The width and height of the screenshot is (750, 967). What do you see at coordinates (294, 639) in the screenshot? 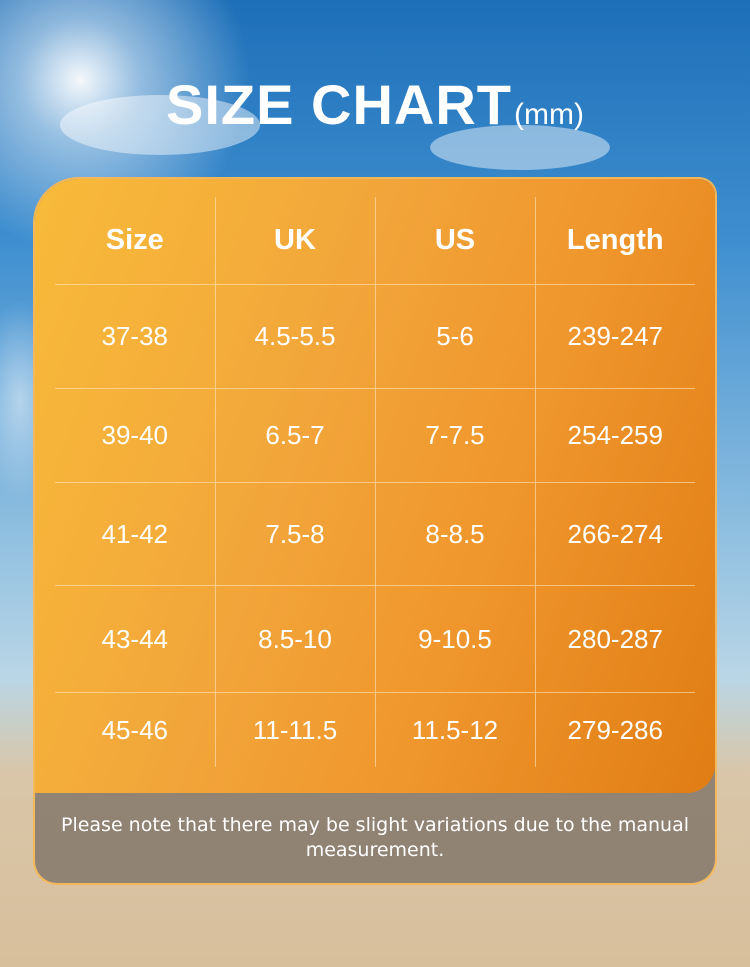
I see `table-cell: 8.5-10` at bounding box center [294, 639].